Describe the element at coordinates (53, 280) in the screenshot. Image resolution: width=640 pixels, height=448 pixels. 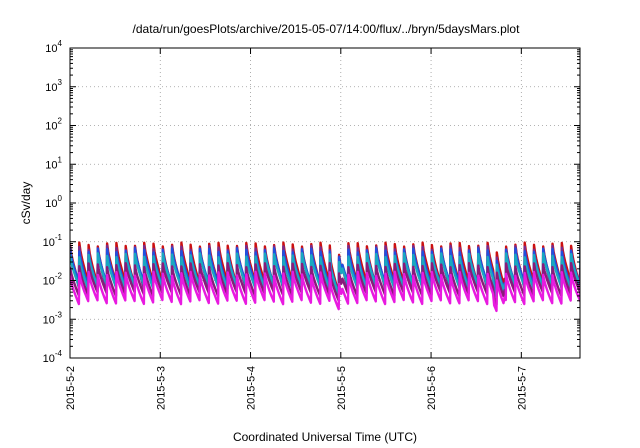
I see `y-tick-label: 10⁻²` at that location.